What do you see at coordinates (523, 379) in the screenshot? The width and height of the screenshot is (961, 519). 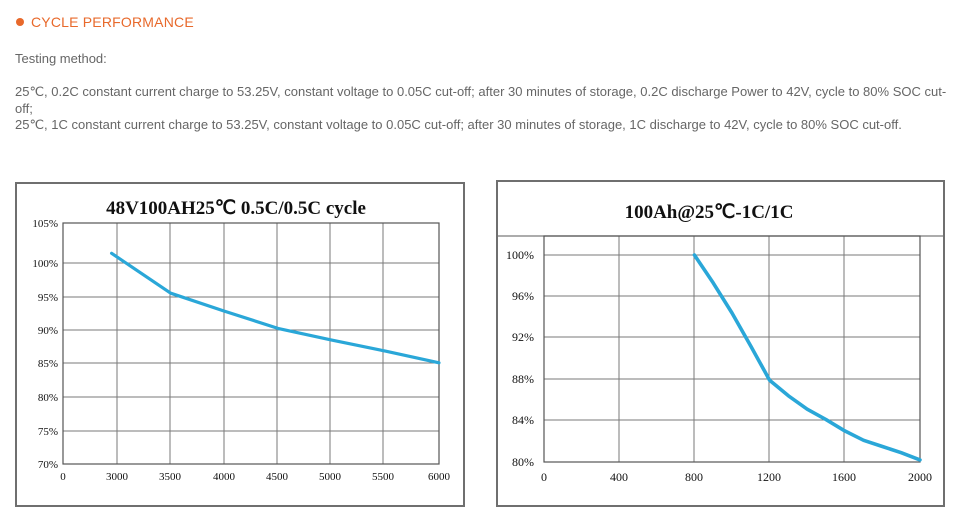 I see `chart-2-y-tick: 88%` at bounding box center [523, 379].